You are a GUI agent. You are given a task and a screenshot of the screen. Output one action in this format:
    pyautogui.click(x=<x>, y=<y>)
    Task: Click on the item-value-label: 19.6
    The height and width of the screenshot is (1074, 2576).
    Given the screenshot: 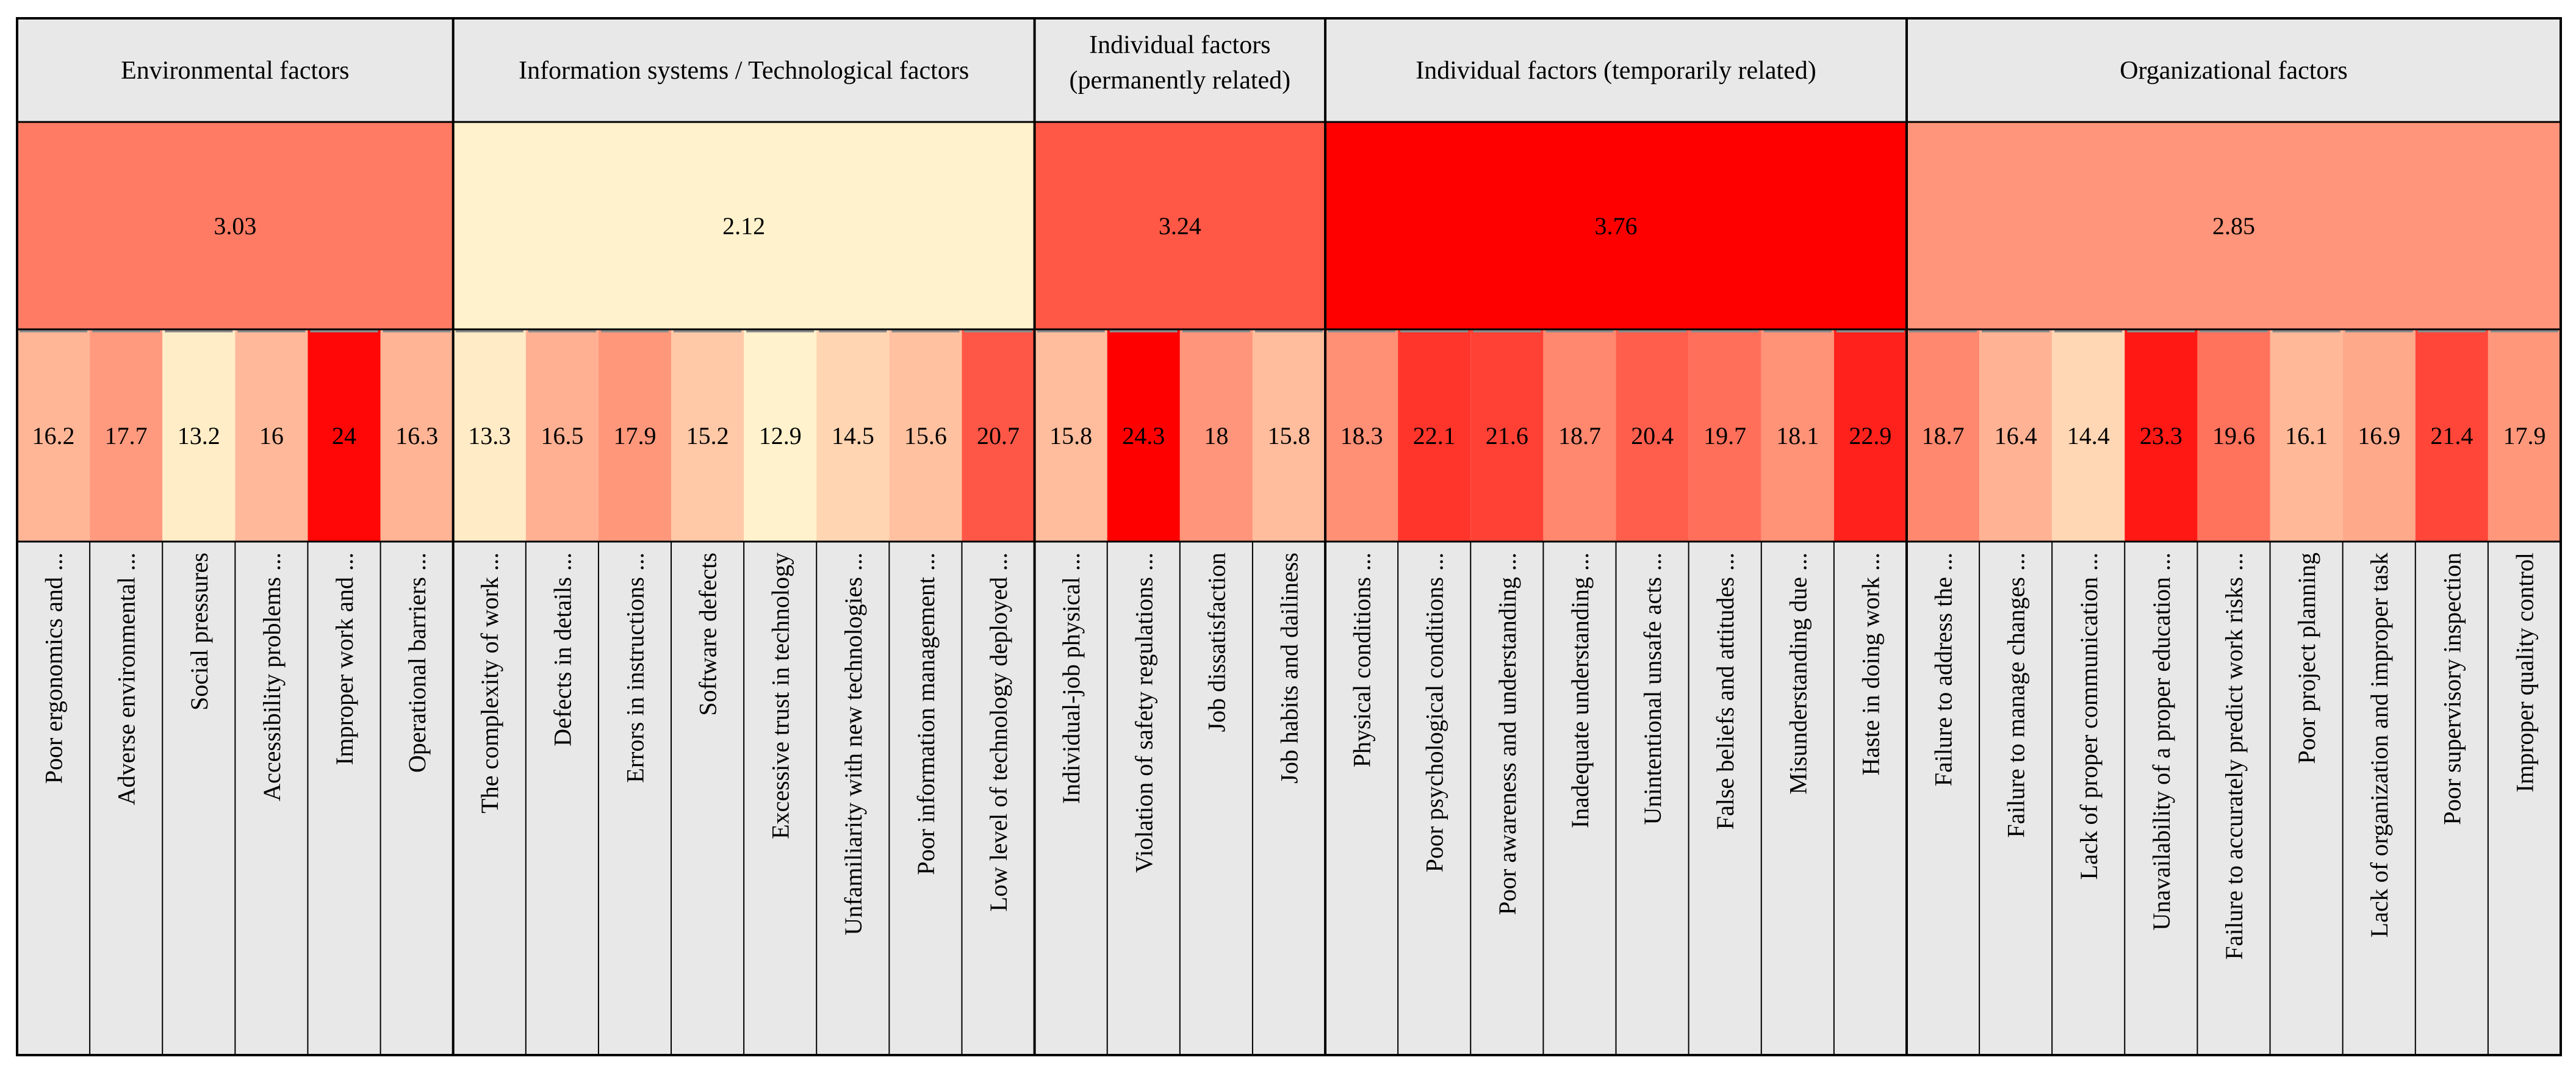 What is the action you would take?
    pyautogui.click(x=2233, y=435)
    